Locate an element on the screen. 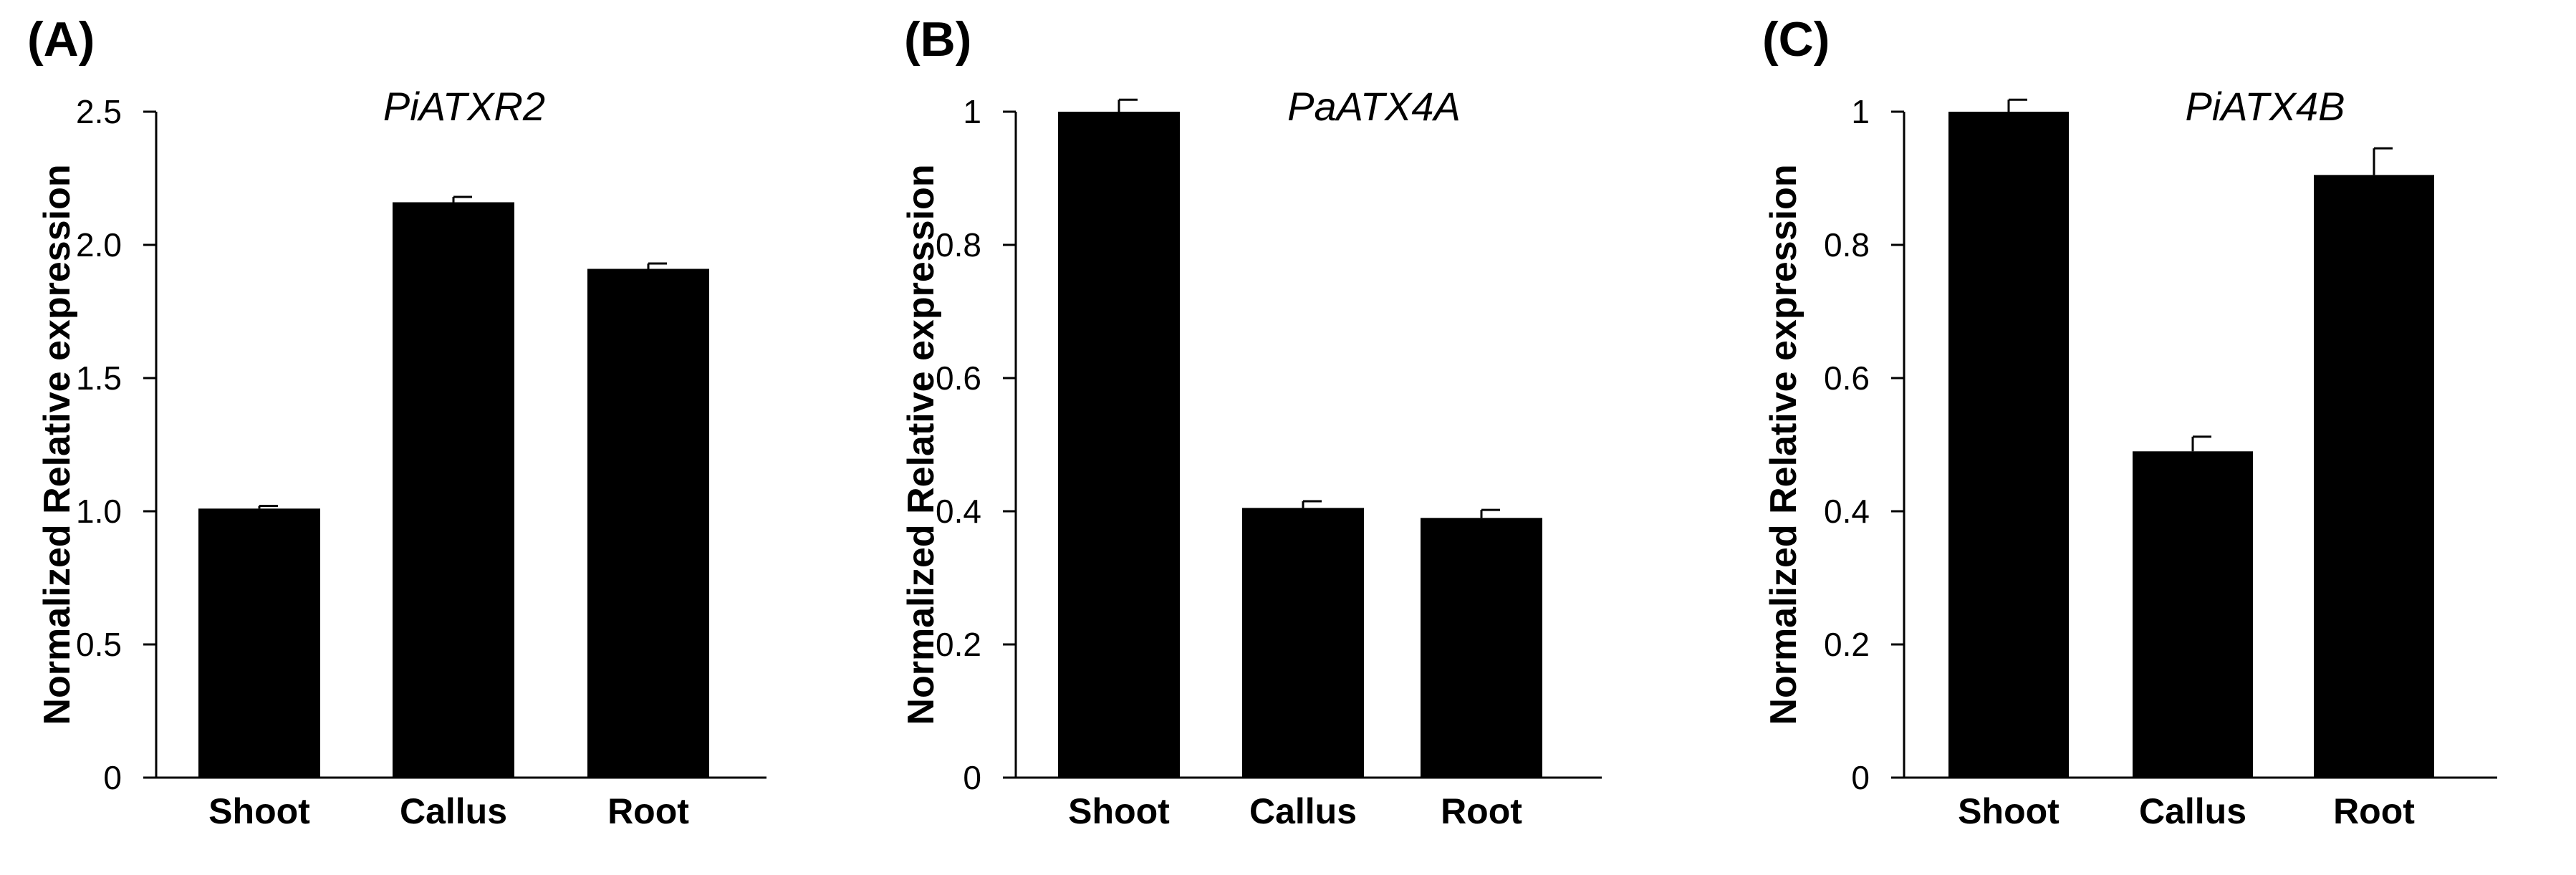  y-tick-label: 0.5 is located at coordinates (99, 644).